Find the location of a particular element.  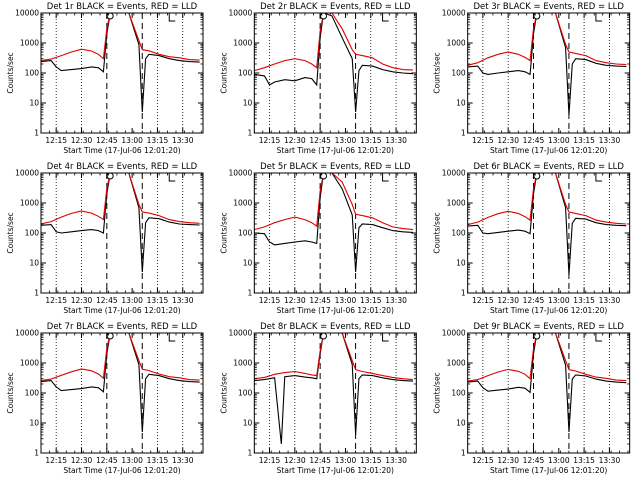

y-tick-label: 1 is located at coordinates (250, 453).